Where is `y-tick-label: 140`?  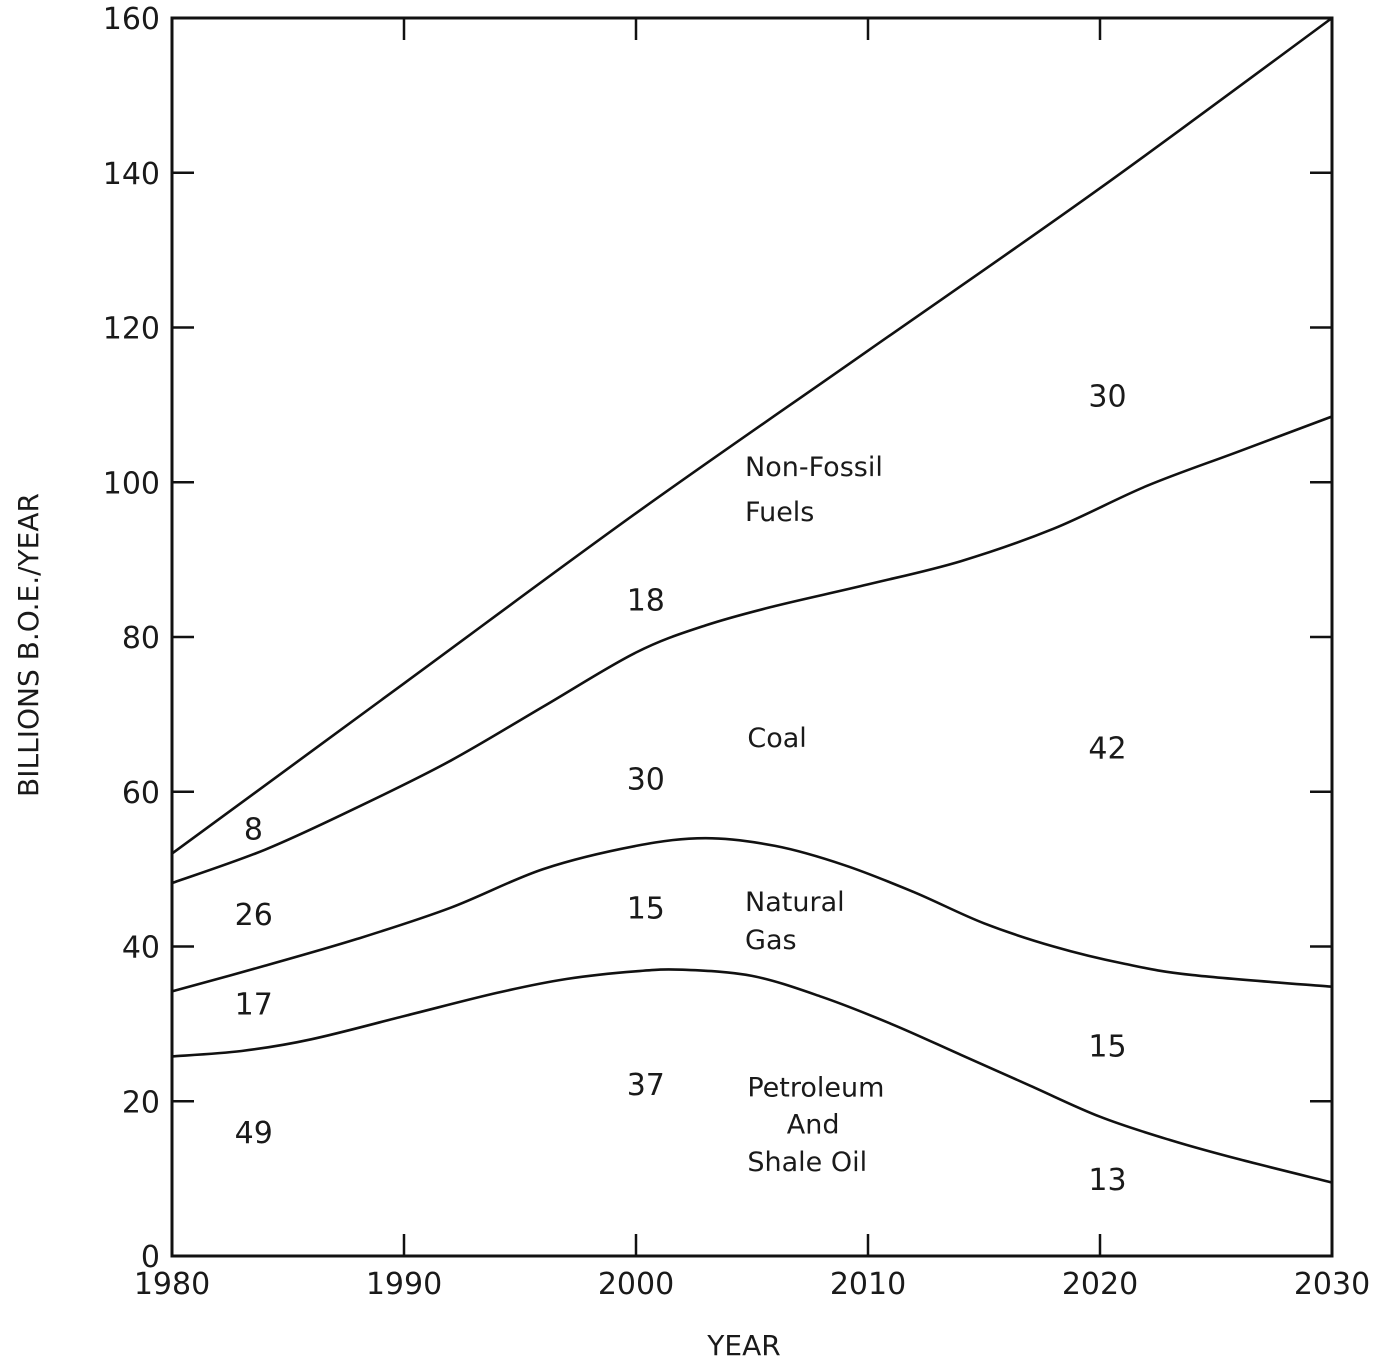 y-tick-label: 140 is located at coordinates (131, 174).